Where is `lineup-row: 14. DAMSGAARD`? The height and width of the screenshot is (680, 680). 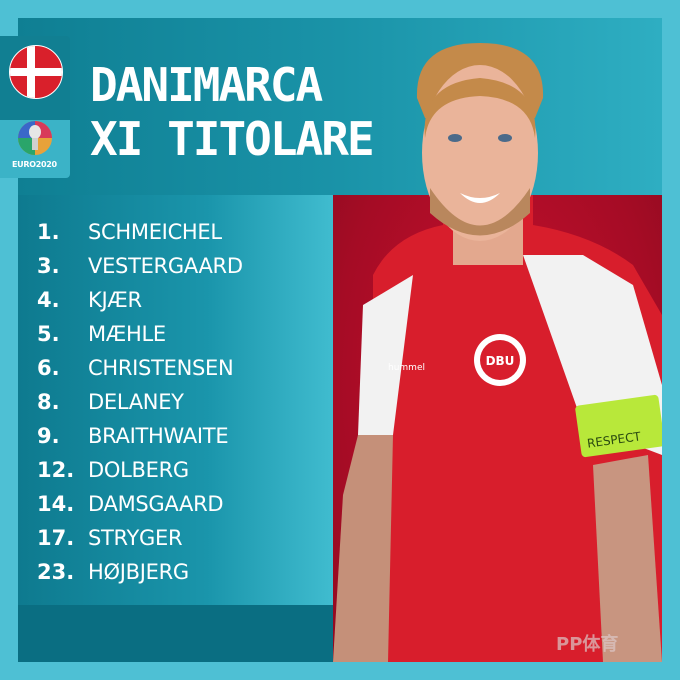 lineup-row: 14. DAMSGAARD is located at coordinates (140, 506).